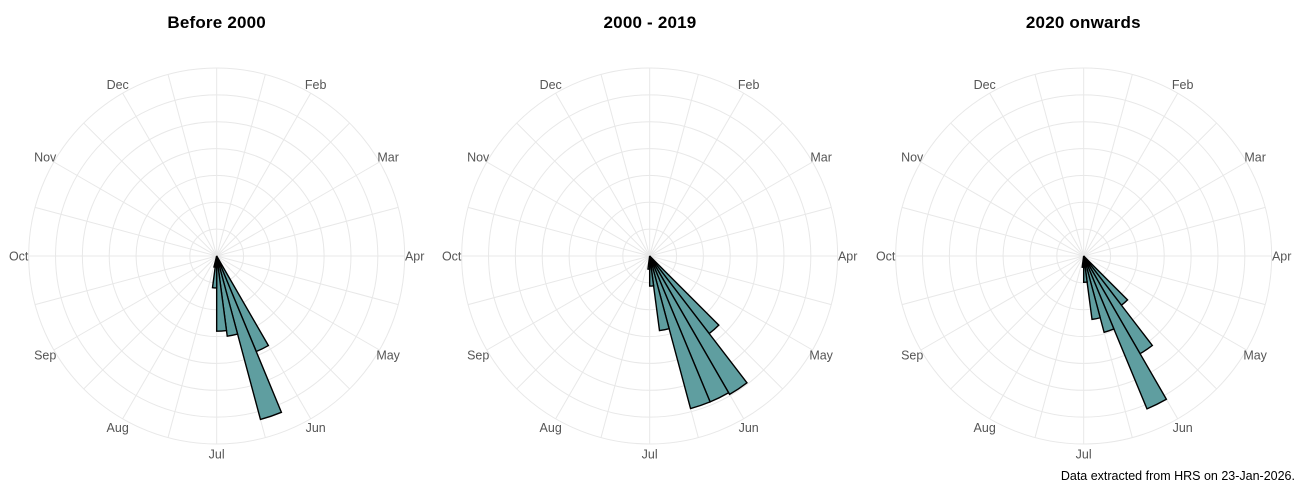 This screenshot has width=1300, height=500. What do you see at coordinates (1177, 476) in the screenshot?
I see `figure-caption: Data extracted from HRS on 23-Jan-2026.` at bounding box center [1177, 476].